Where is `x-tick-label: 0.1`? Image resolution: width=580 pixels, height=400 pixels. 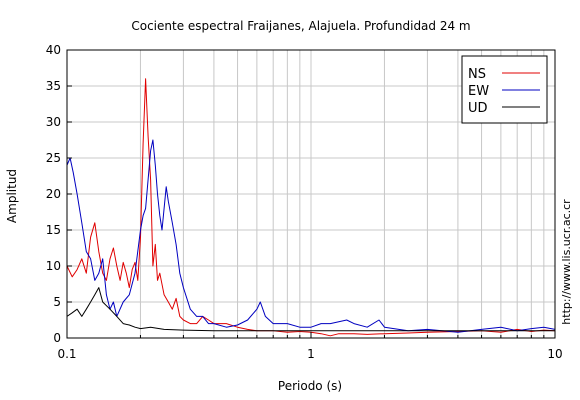
x-tick-label: 0.1 is located at coordinates (66, 354).